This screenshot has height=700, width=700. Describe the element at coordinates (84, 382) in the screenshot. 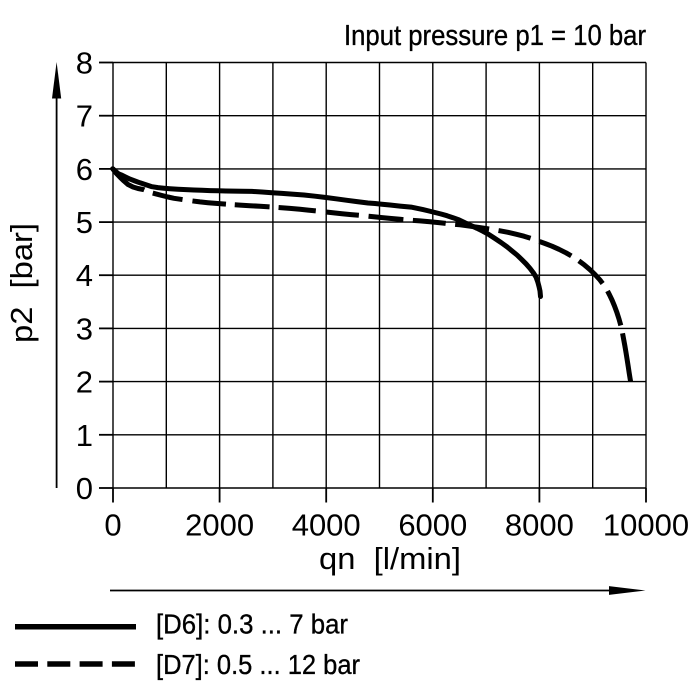

I see `svg-text: 2` at that location.